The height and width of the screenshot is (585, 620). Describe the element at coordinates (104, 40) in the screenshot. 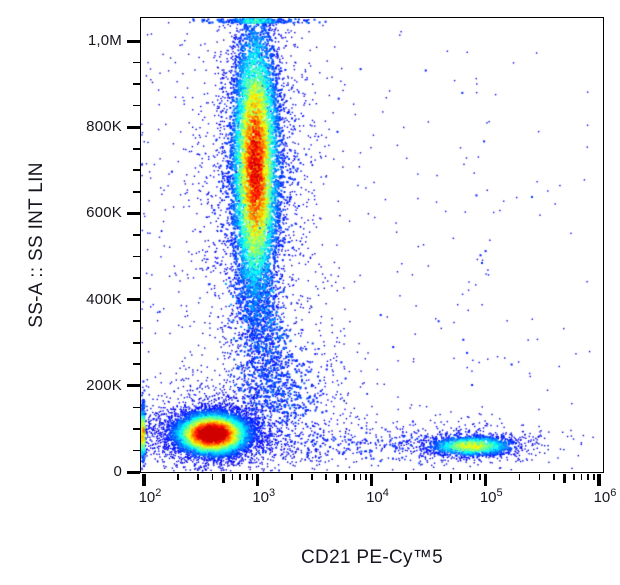

I see `y-tick-label: 1,0M` at that location.